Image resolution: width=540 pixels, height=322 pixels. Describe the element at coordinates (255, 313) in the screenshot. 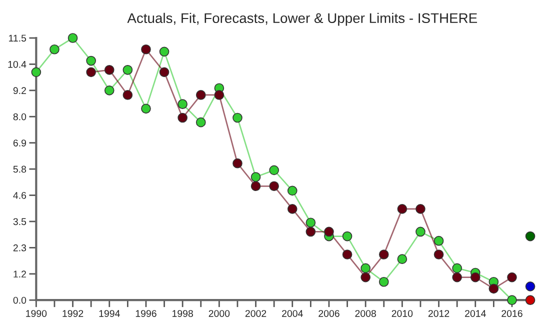

I see `x-tick-label: 2002` at that location.